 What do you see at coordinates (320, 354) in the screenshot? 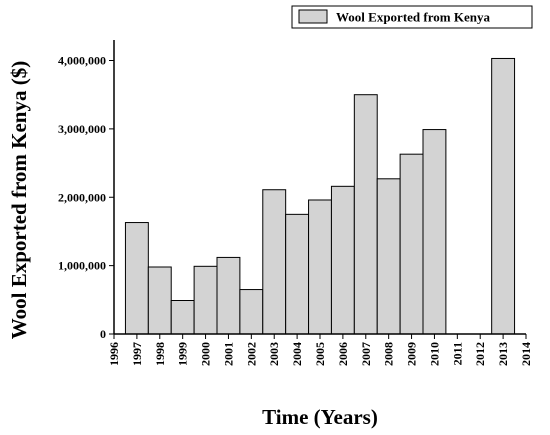
I see `x-tick-label-2005: 2005` at bounding box center [320, 354].